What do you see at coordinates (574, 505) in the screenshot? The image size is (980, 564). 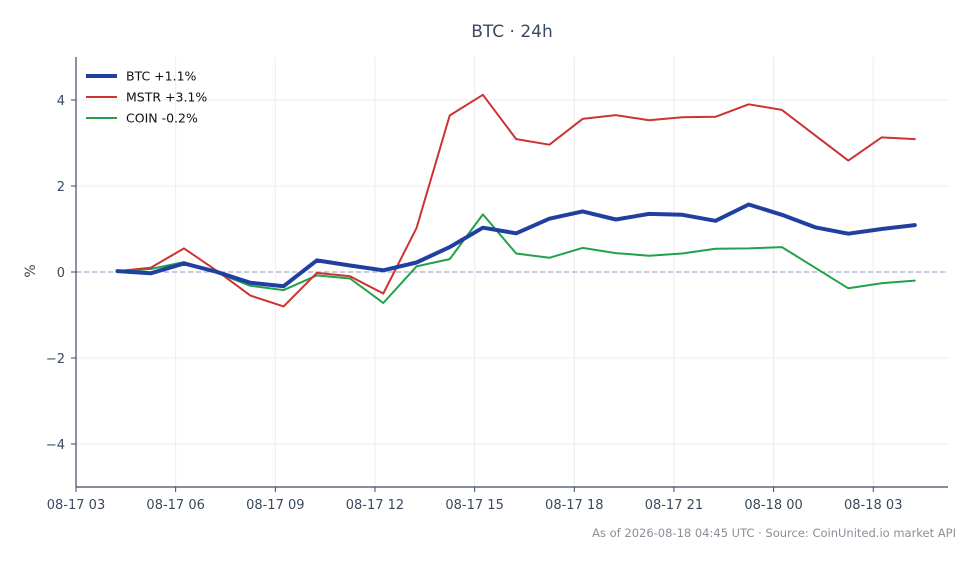 I see `x-tick-label: 08-17 18` at bounding box center [574, 505].